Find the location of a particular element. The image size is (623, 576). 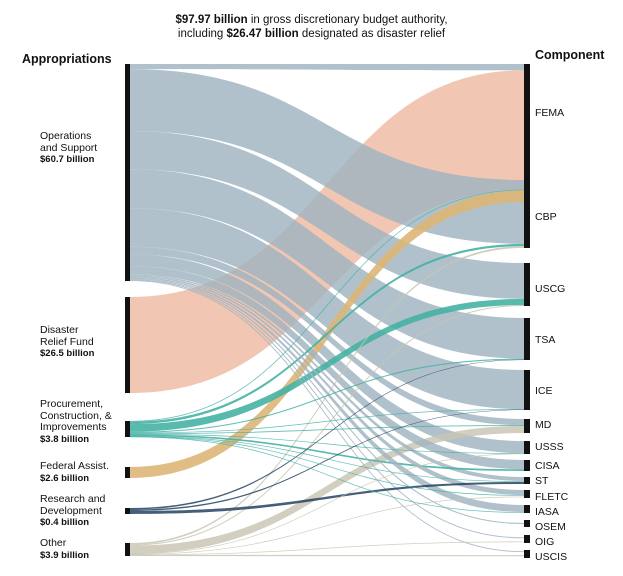

target-label-cbp: CBP is located at coordinates (546, 217).